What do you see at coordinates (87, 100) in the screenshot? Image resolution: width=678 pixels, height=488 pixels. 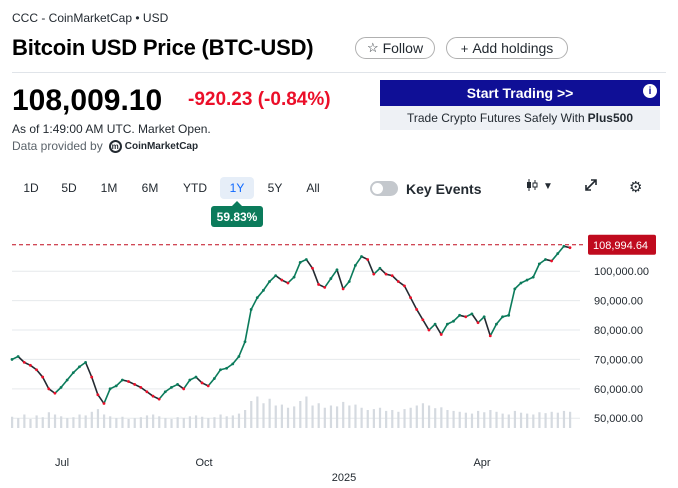 I see `current-price: 108,009.10` at bounding box center [87, 100].